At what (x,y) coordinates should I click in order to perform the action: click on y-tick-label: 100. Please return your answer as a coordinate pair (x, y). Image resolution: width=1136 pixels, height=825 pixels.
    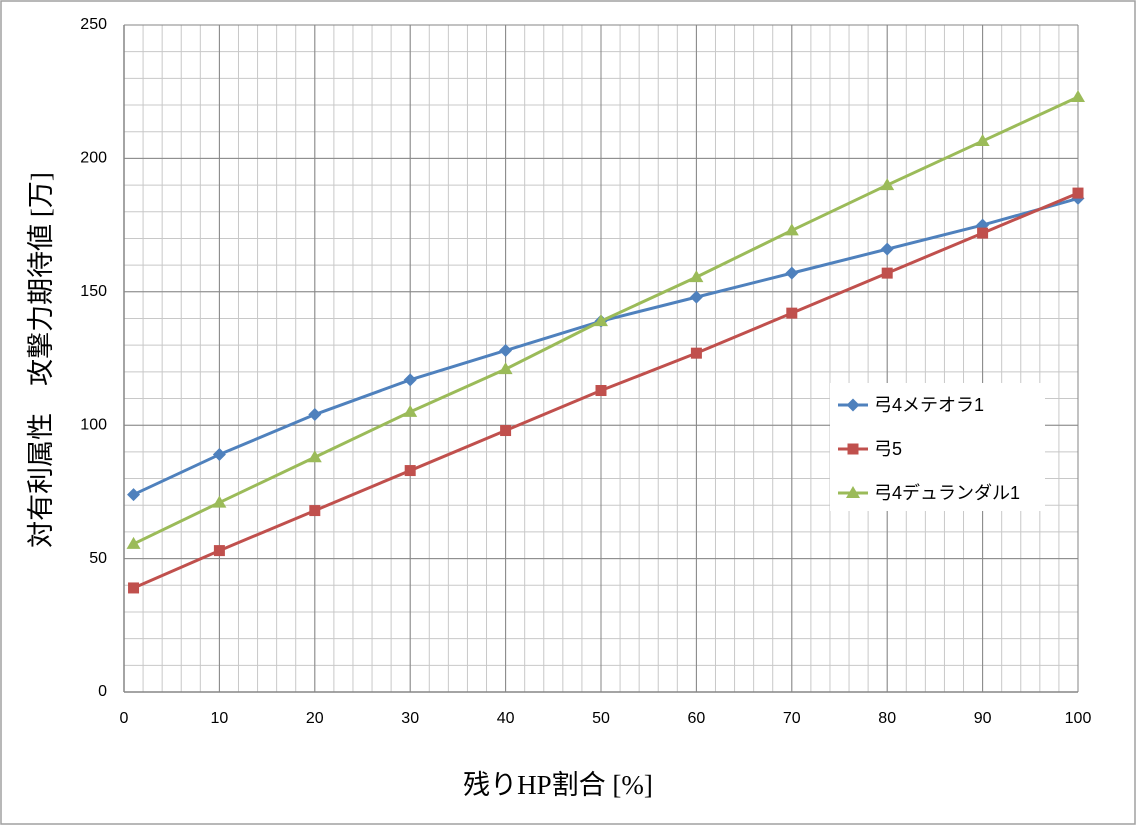
    Looking at the image, I should click on (93, 424).